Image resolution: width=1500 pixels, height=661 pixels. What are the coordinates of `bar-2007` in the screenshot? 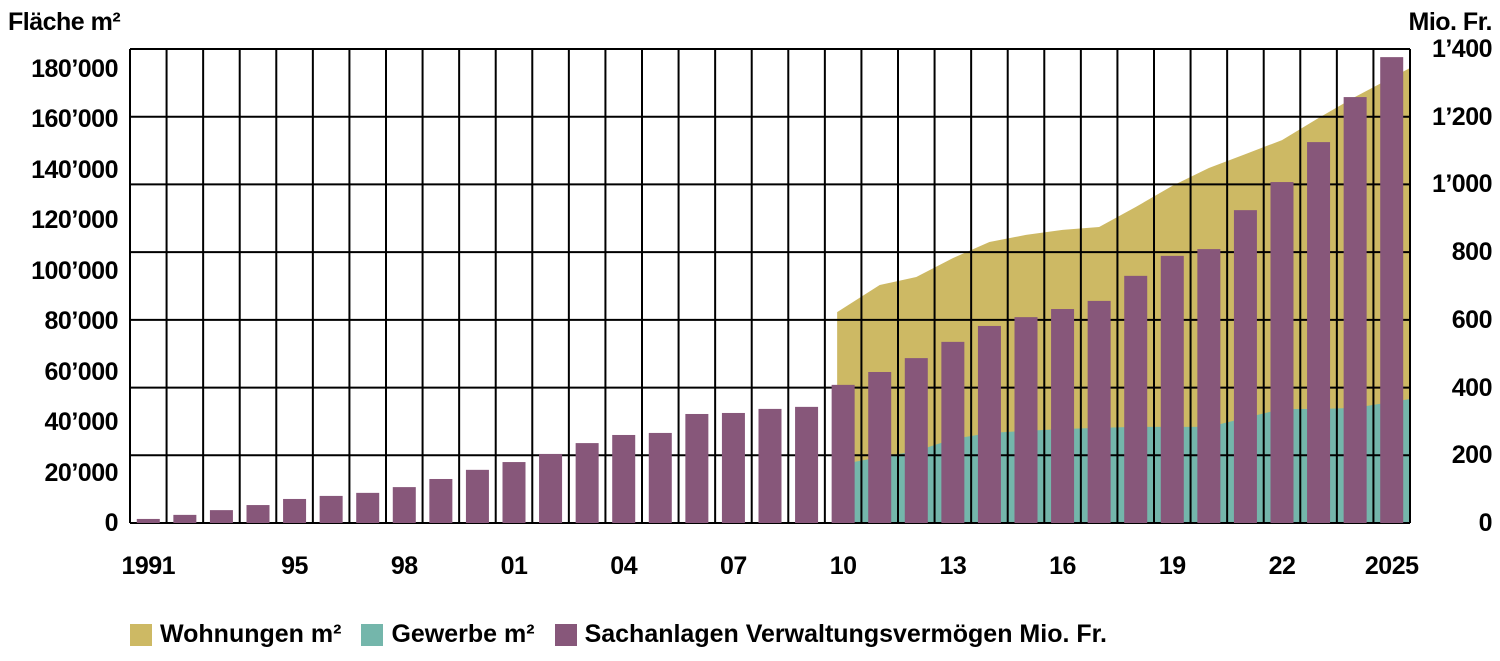 It's located at (733, 467).